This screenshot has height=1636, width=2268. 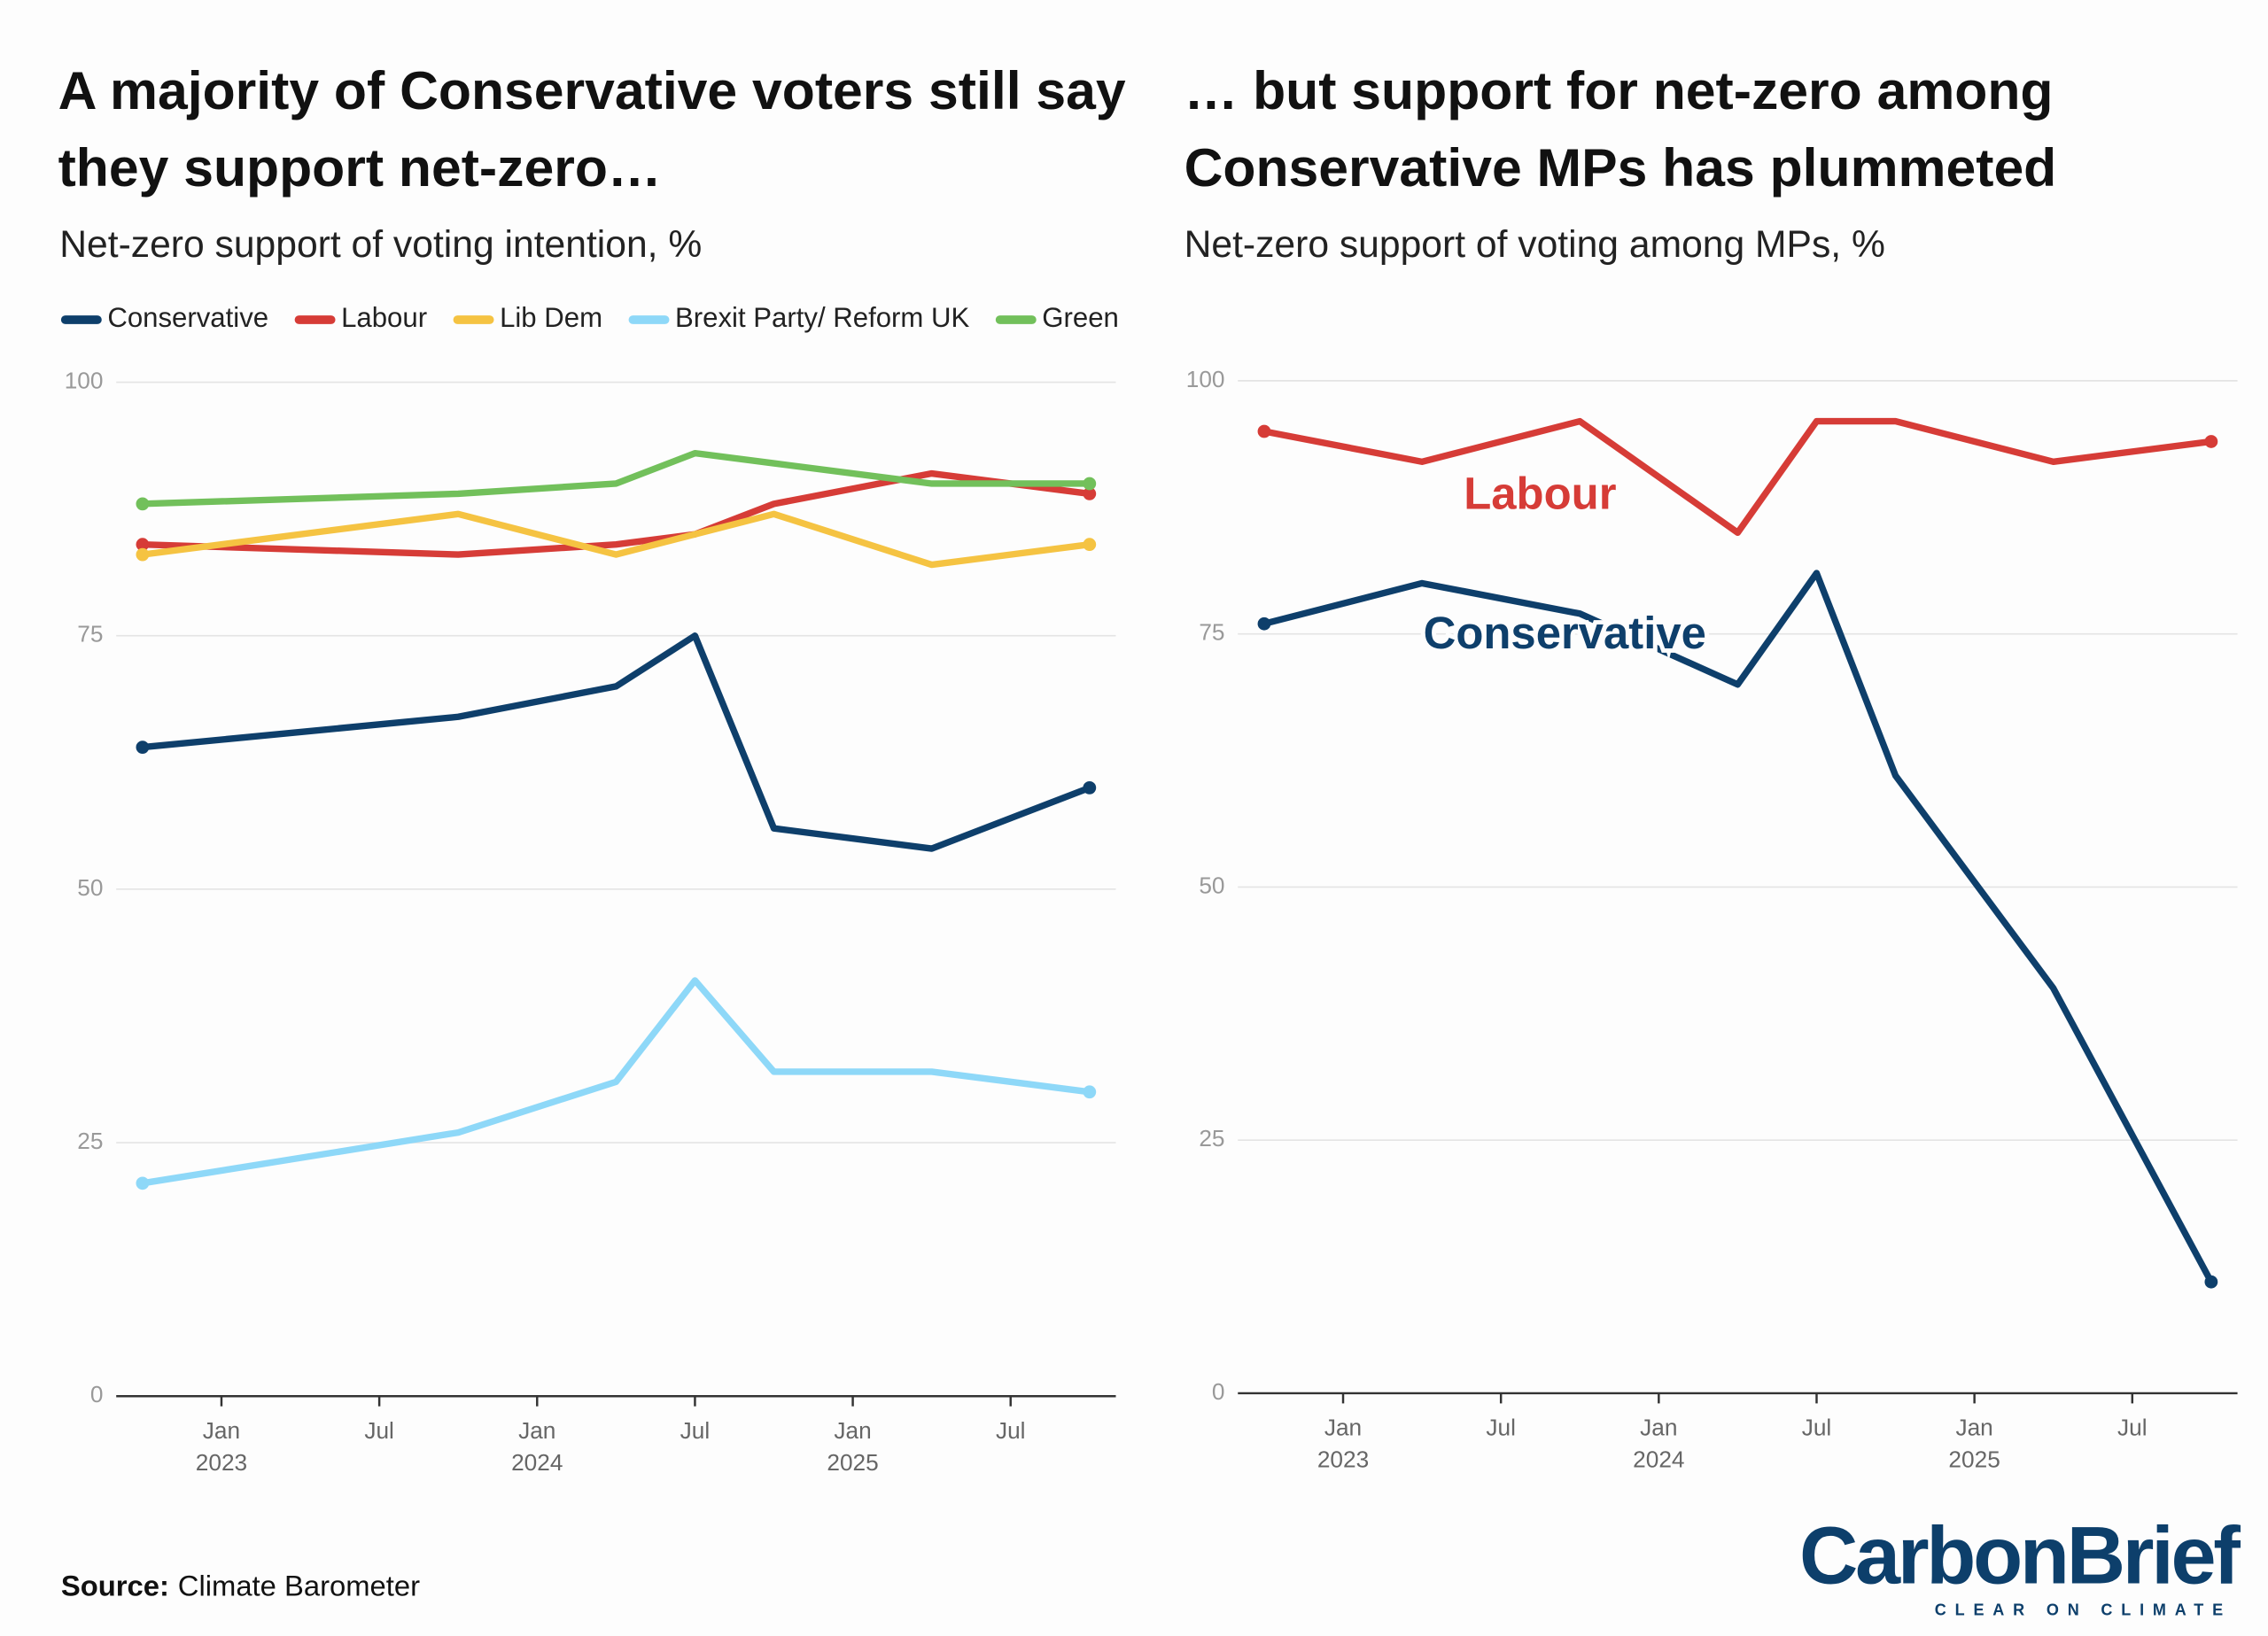 What do you see at coordinates (115, 1585) in the screenshot?
I see `source-label: Source:` at bounding box center [115, 1585].